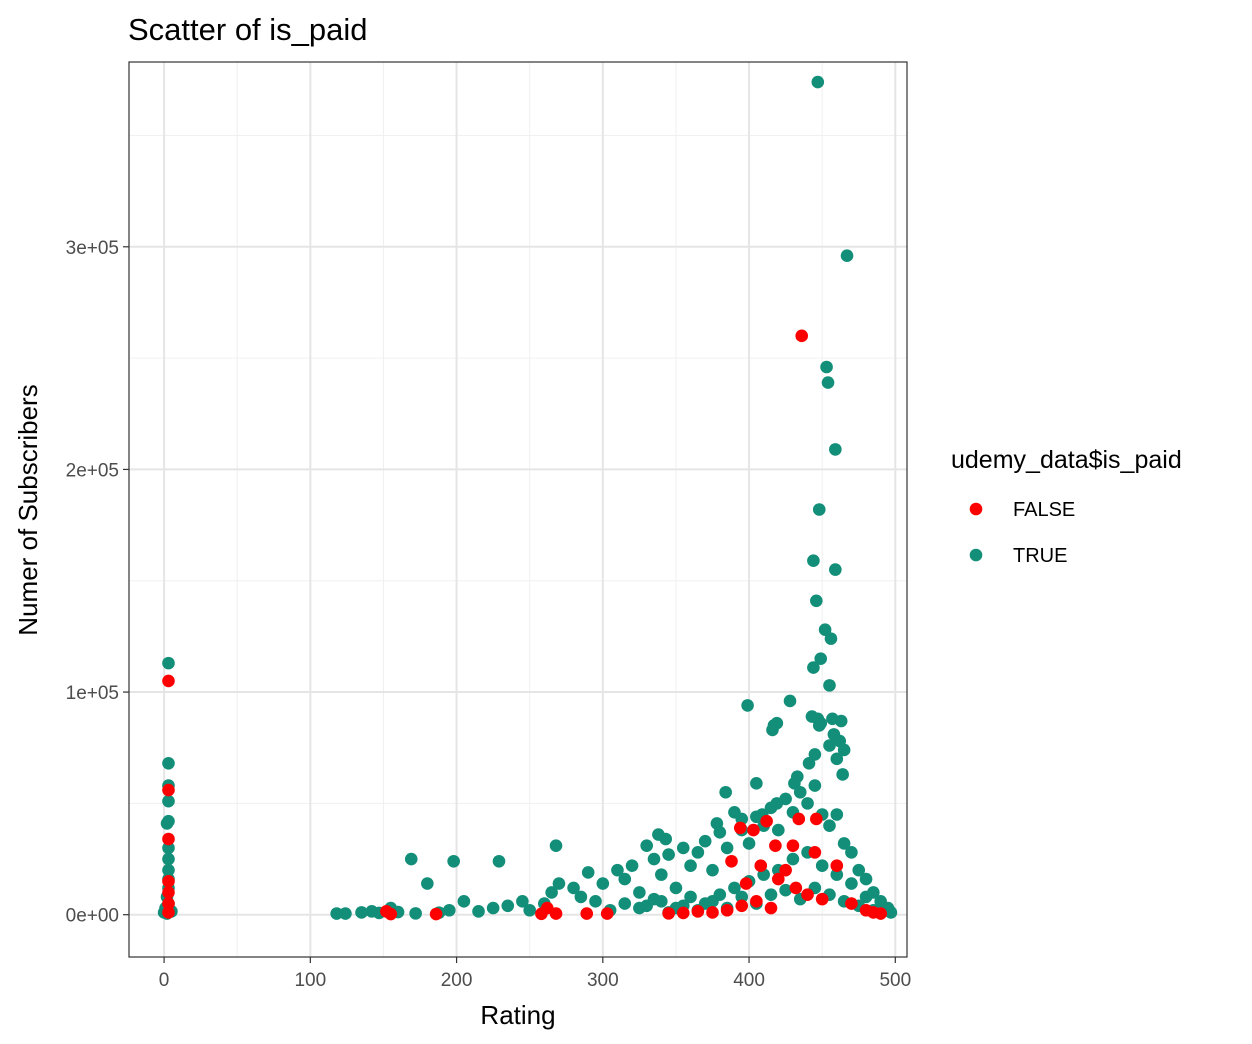 The width and height of the screenshot is (1252, 1044). Describe the element at coordinates (1066, 460) in the screenshot. I see `legend-title: udemy_data$is_paid` at that location.